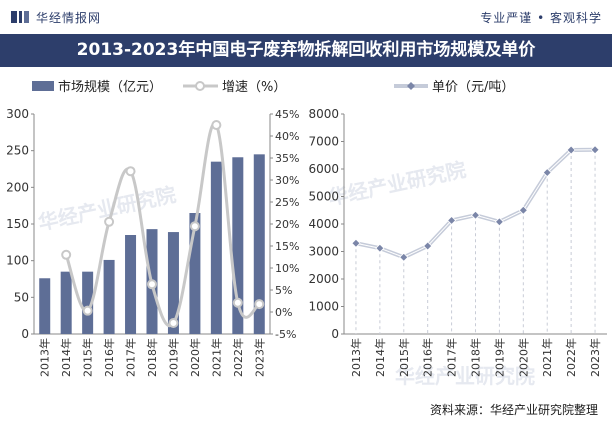 The image size is (612, 427). Describe the element at coordinates (45, 357) in the screenshot. I see `left-x-tick-label: 2013年` at that location.